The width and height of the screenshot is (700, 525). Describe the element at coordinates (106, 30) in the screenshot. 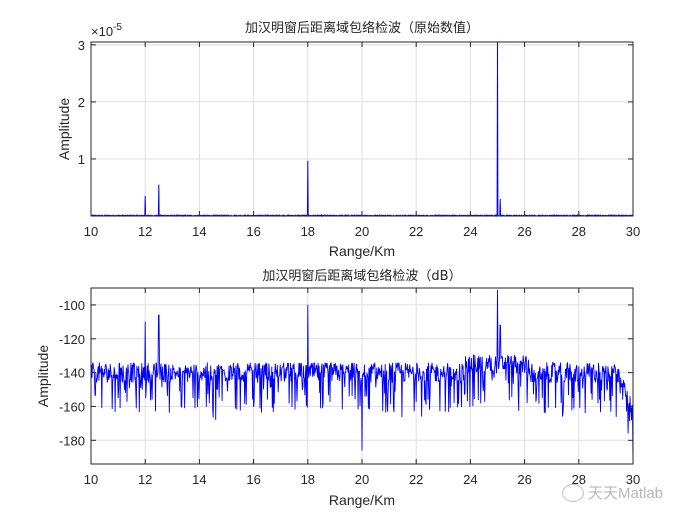

I see `top-y-exponent: ×10⁻⁵` at that location.